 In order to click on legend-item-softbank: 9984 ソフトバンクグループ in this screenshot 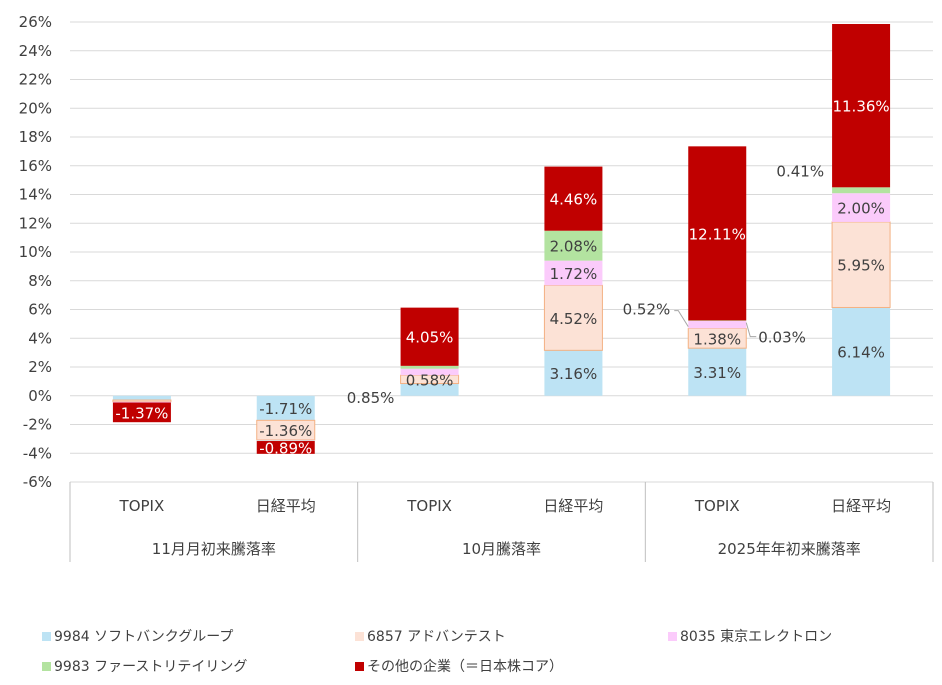, I will do `click(137, 636)`.